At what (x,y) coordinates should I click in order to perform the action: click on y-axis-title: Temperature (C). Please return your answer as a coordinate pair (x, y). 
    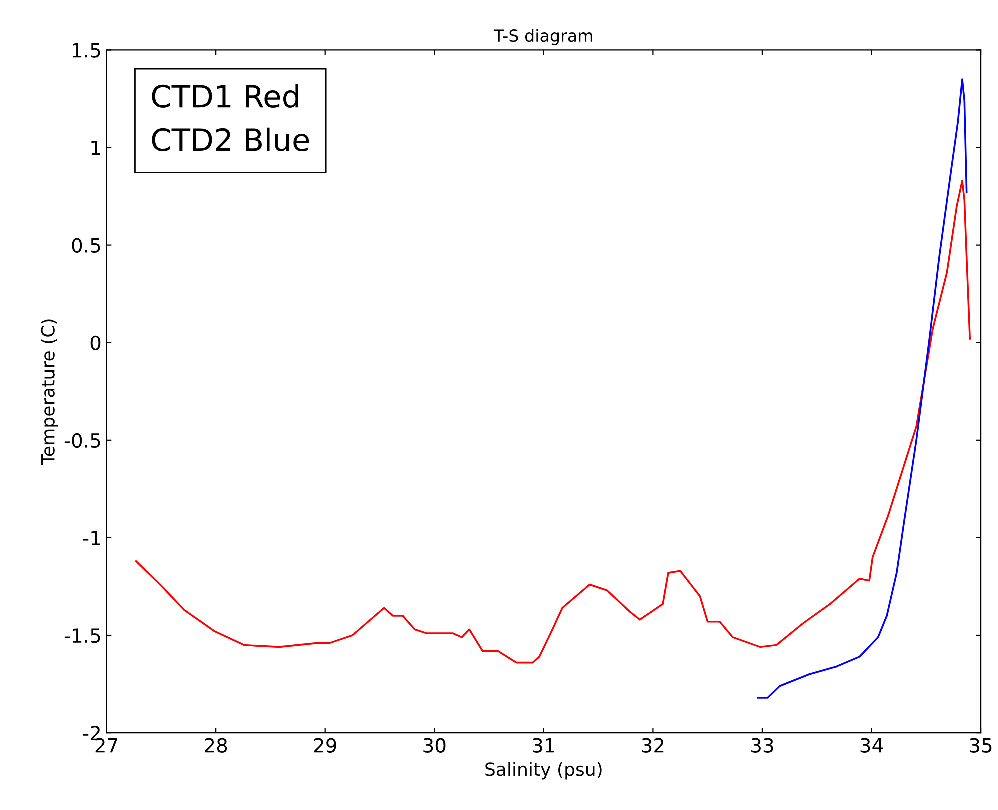
    Looking at the image, I should click on (49, 393).